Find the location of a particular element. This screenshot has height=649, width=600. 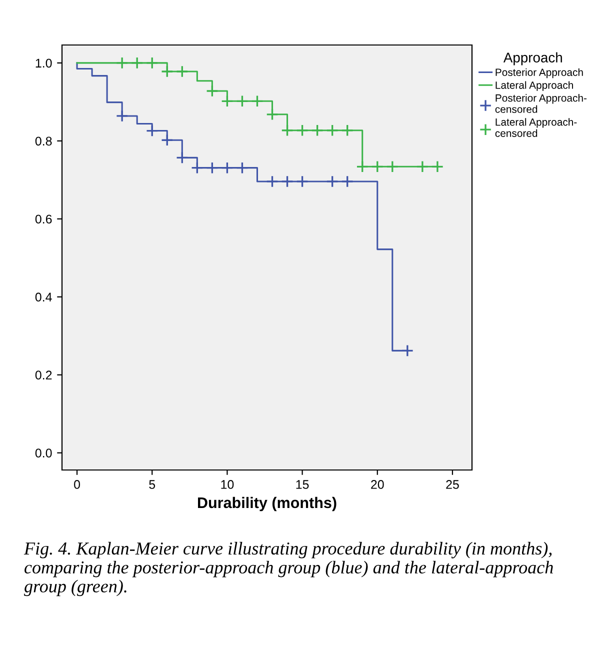

caption: Fig. 4. Kaplan-Meier curve illustrating procedure durability (in months), comparing the posterior-approach group (blue) and the lateral-approach group (green). is located at coordinates (288, 569).